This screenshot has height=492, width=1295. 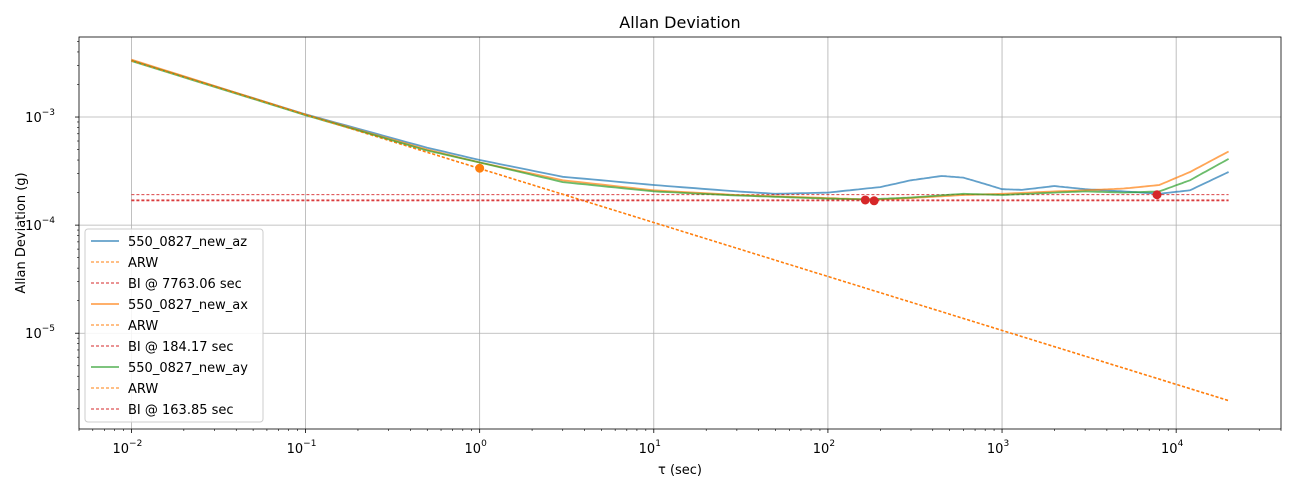 What do you see at coordinates (48, 113) in the screenshot?
I see `y-tick-exponent: −3` at bounding box center [48, 113].